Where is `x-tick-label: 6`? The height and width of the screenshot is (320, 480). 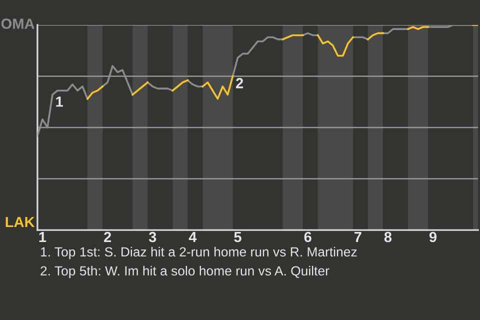
x-tick-label: 6 is located at coordinates (308, 237).